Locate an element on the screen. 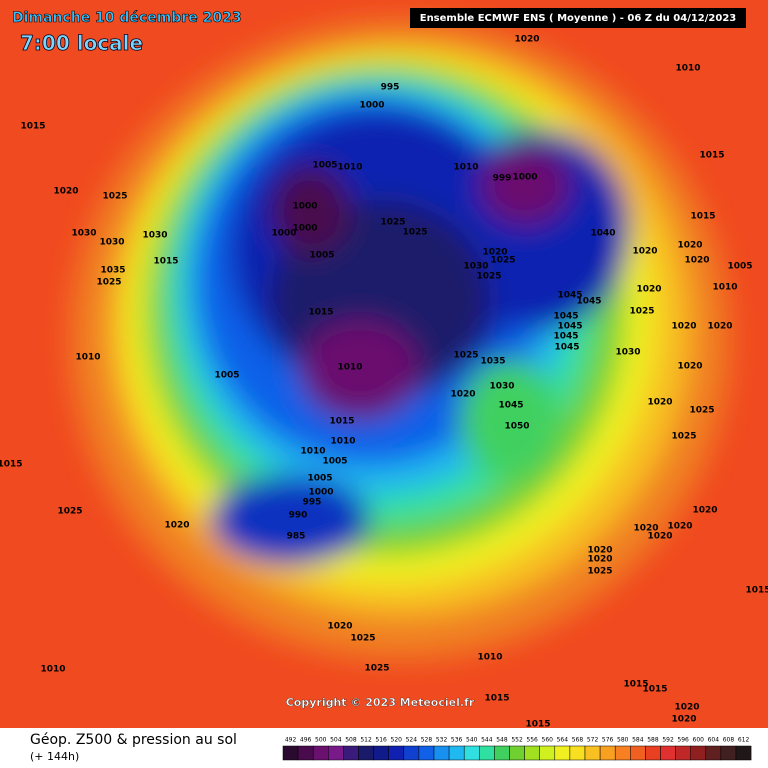  scale-label: 528 is located at coordinates (427, 740).